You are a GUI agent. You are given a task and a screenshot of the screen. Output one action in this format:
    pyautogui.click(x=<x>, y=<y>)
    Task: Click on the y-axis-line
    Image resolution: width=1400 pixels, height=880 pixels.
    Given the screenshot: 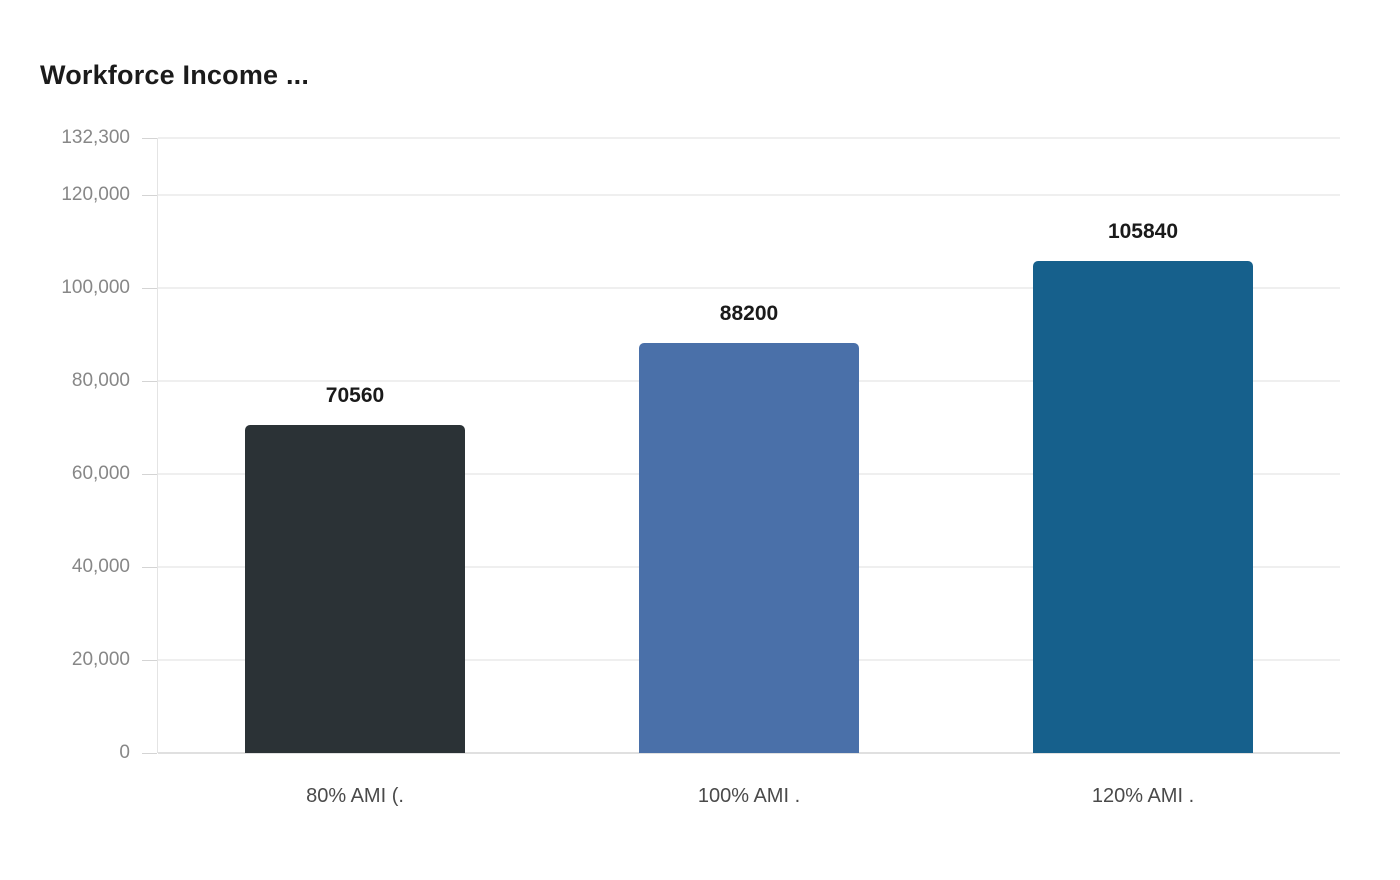 What is the action you would take?
    pyautogui.click(x=157, y=445)
    